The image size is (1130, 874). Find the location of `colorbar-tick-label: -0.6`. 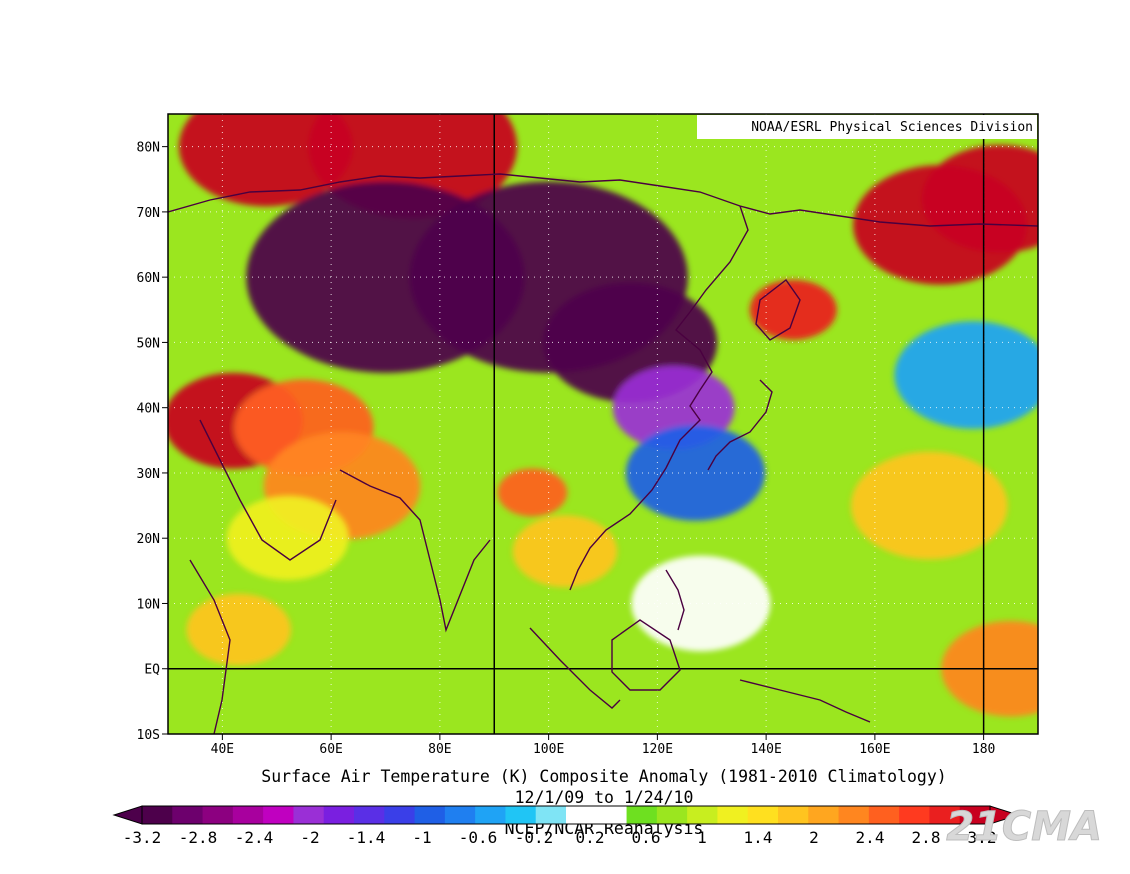

colorbar-tick-label: -0.6 is located at coordinates (478, 837).